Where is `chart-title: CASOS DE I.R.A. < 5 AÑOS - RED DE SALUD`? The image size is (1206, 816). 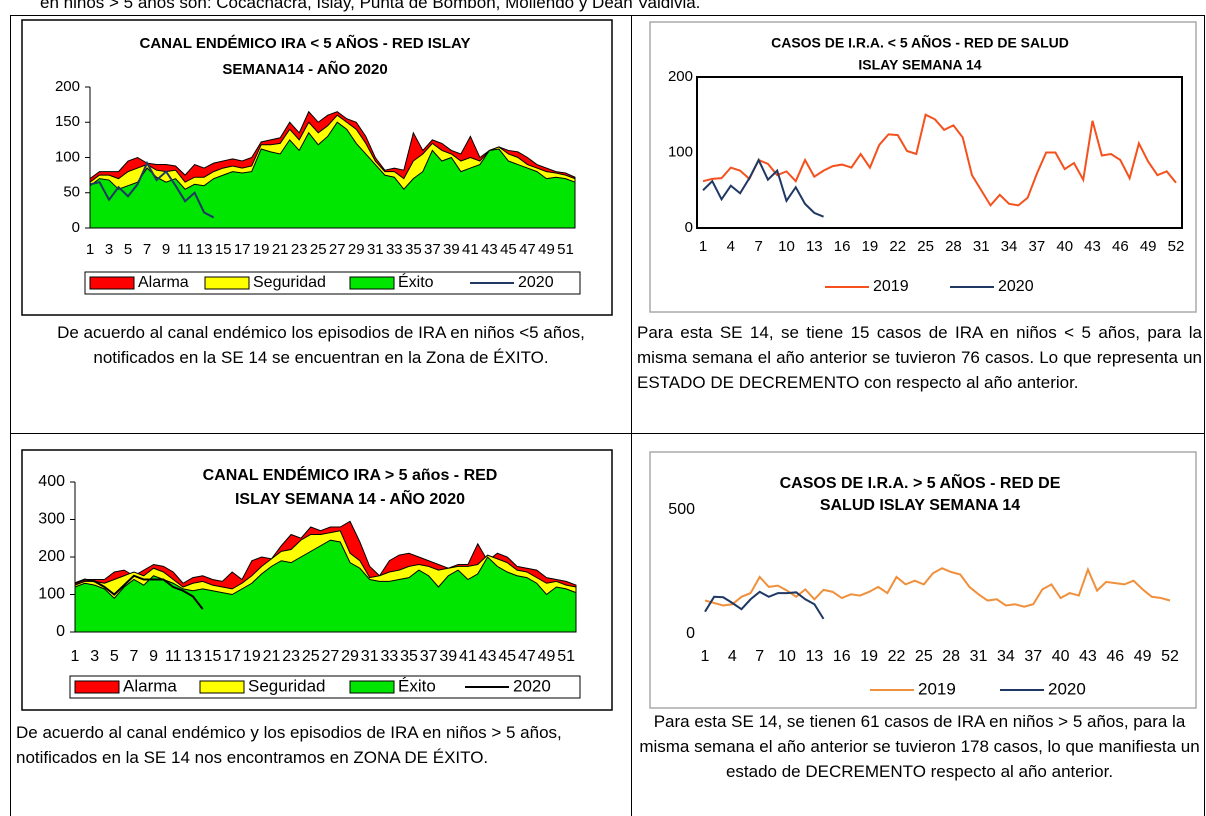
chart-title: CASOS DE I.R.A. < 5 AÑOS - RED DE SALUD is located at coordinates (920, 42).